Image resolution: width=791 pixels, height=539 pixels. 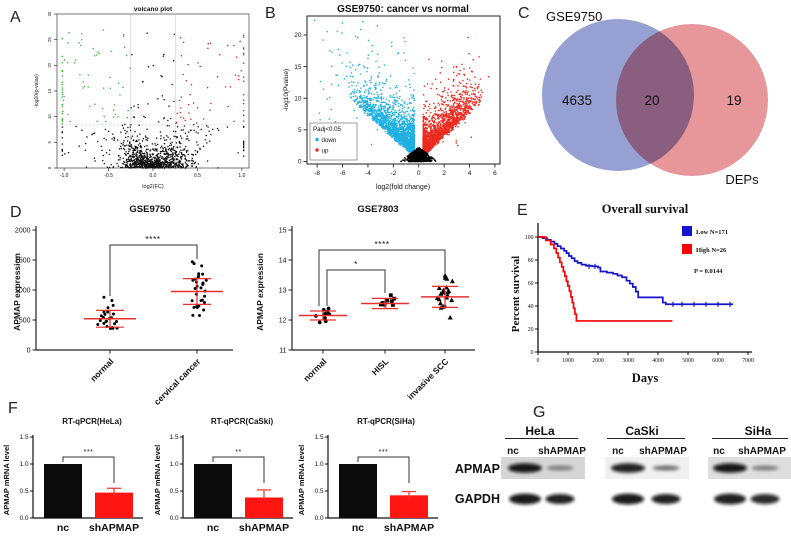 I want to click on panel-b-title: GSE9750: cancer vs normal, so click(x=403, y=9).